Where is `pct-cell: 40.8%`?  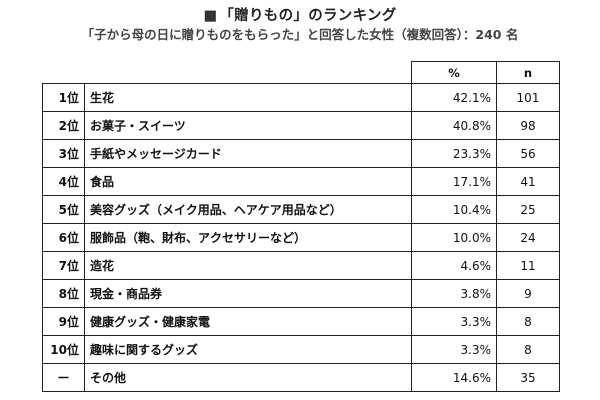 pct-cell: 40.8% is located at coordinates (454, 125).